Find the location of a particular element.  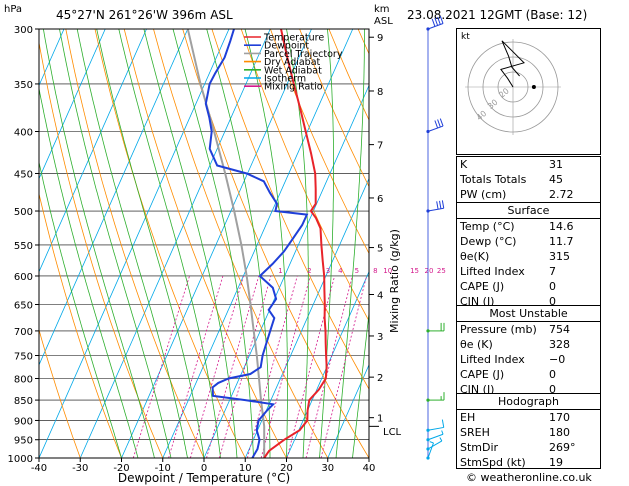

most-unstable-row: Pressure (mb) 754 is located at coordinates (528, 329).